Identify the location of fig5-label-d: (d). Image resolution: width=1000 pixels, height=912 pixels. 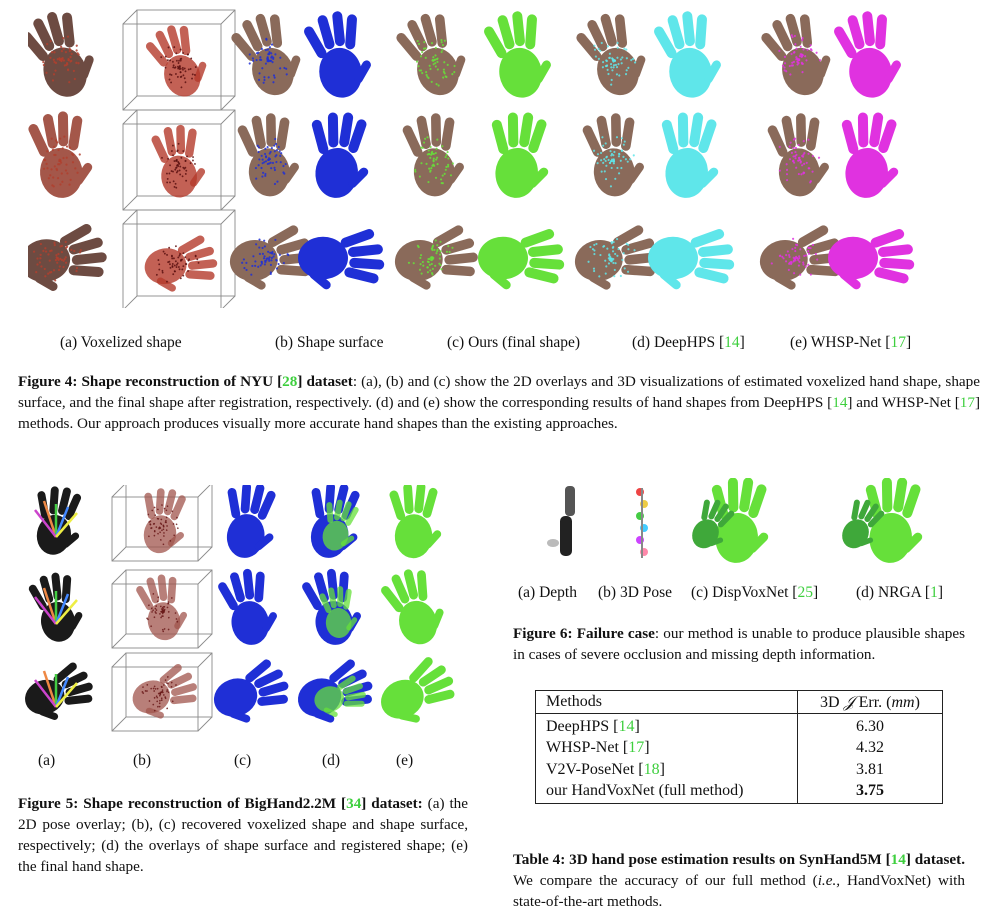
(331, 761).